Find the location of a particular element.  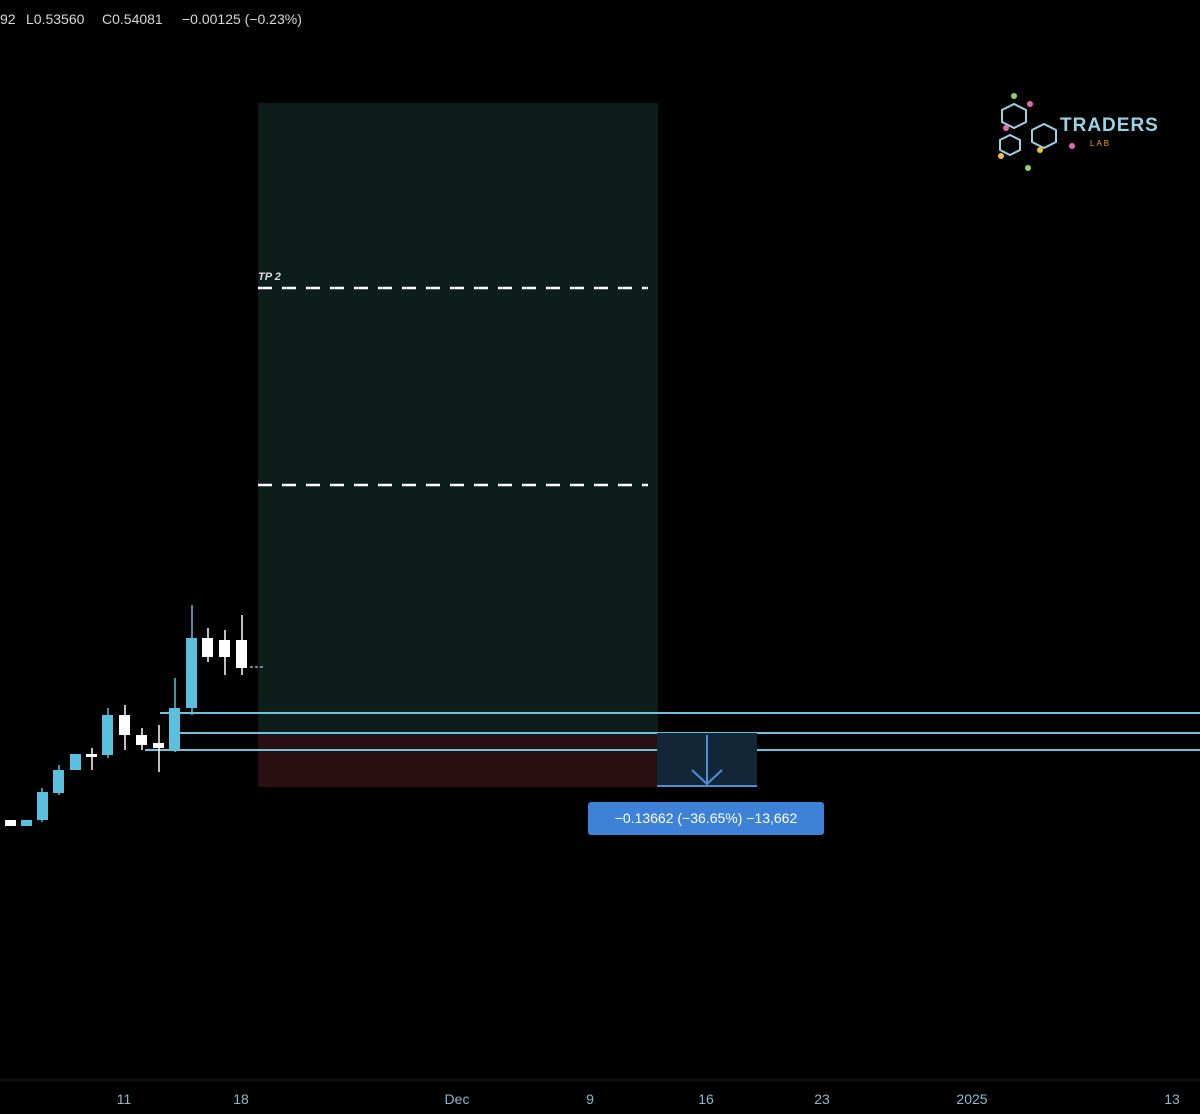

time-tick-label: 2025 is located at coordinates (971, 1099).